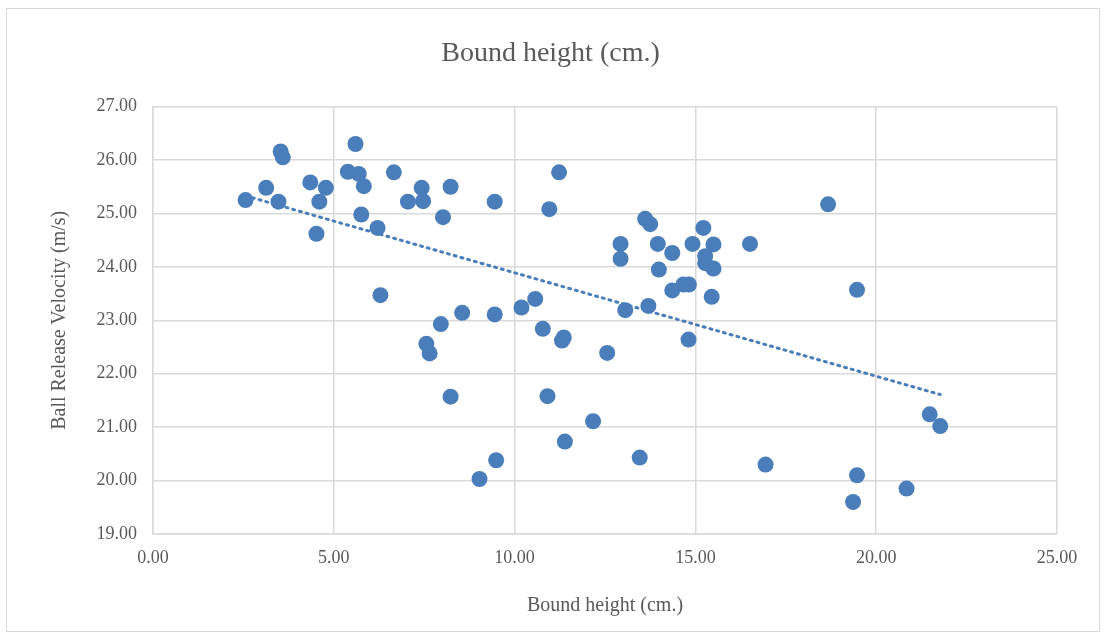 This screenshot has width=1108, height=638. What do you see at coordinates (116, 319) in the screenshot?
I see `y-tick-label: 23.00` at bounding box center [116, 319].